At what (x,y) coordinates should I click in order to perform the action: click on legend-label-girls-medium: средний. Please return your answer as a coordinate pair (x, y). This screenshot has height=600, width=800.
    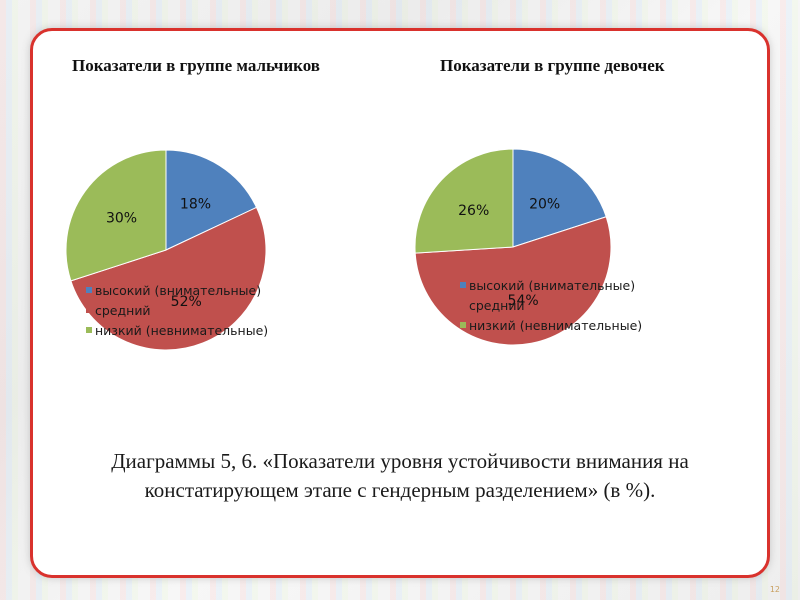
    Looking at the image, I should click on (497, 305).